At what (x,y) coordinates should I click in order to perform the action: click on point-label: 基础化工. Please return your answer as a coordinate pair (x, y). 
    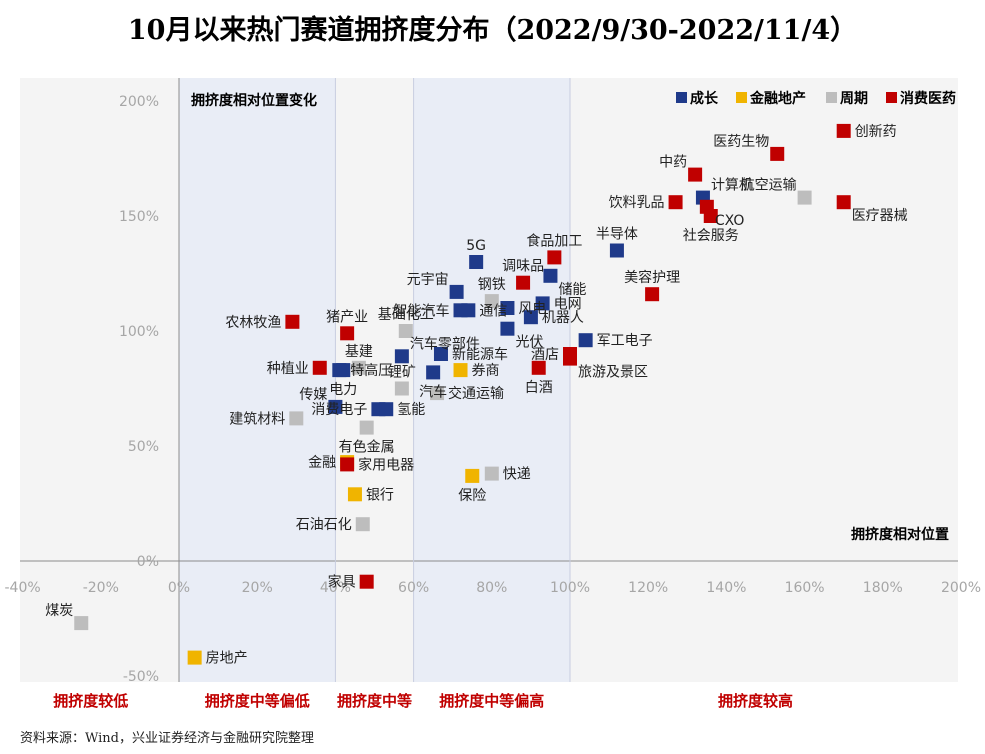
    Looking at the image, I should click on (406, 314).